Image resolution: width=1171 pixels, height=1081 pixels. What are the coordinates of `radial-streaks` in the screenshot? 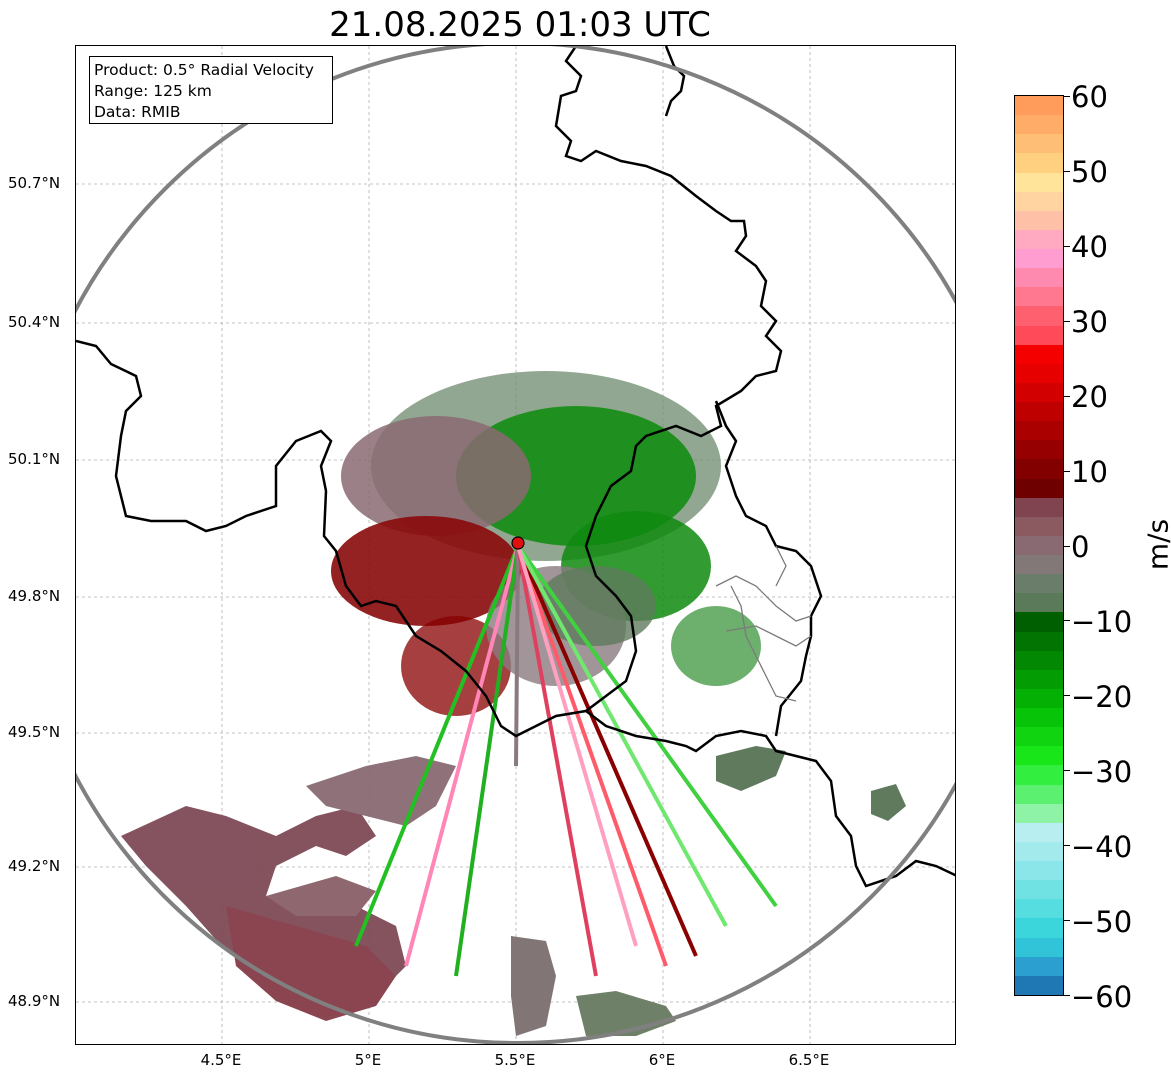 It's located at (566, 760).